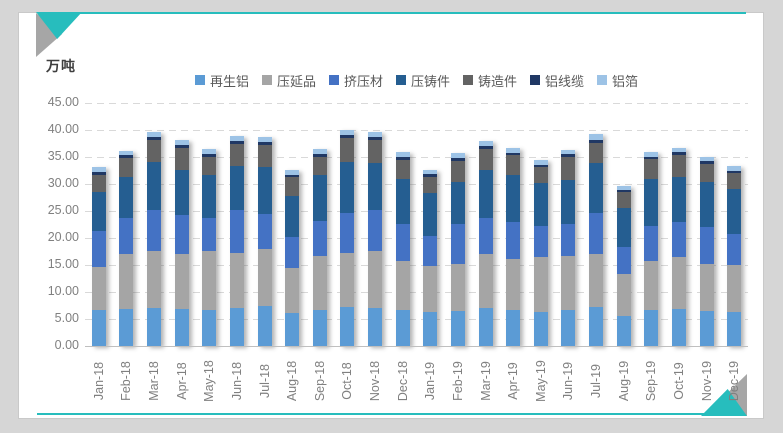  Describe the element at coordinates (63, 210) in the screenshot. I see `y-axis-tick-label: 25.00` at that location.